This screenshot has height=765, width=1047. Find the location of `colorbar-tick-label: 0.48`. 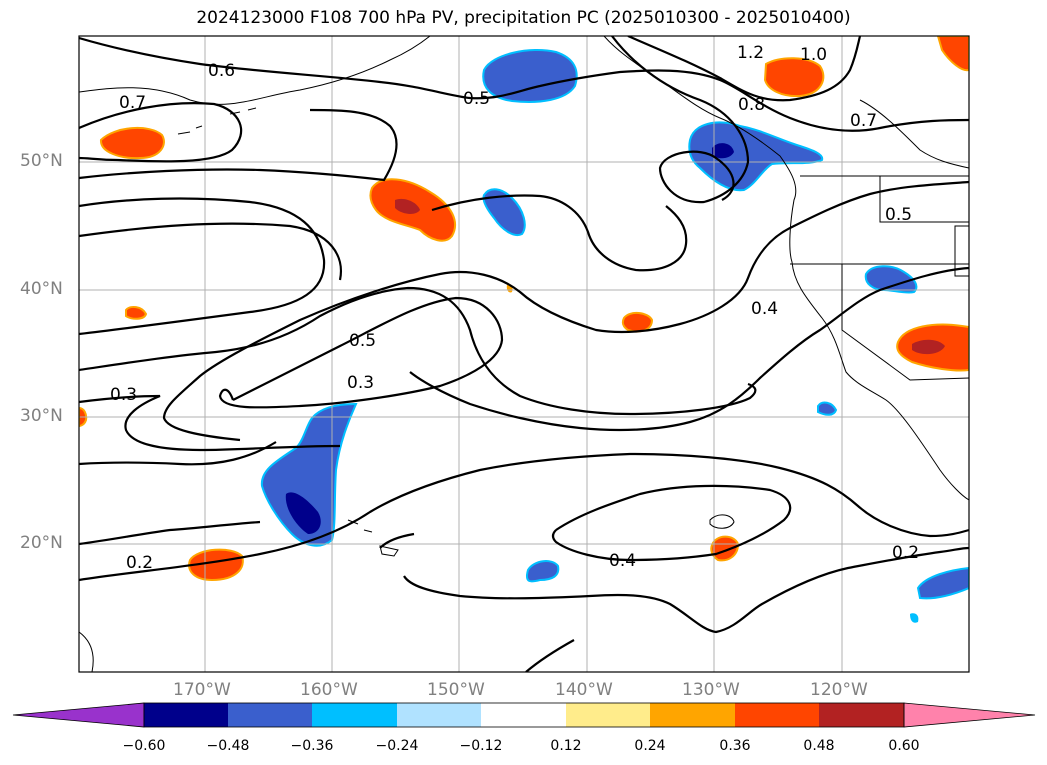

colorbar-tick-label: 0.48 is located at coordinates (819, 746).